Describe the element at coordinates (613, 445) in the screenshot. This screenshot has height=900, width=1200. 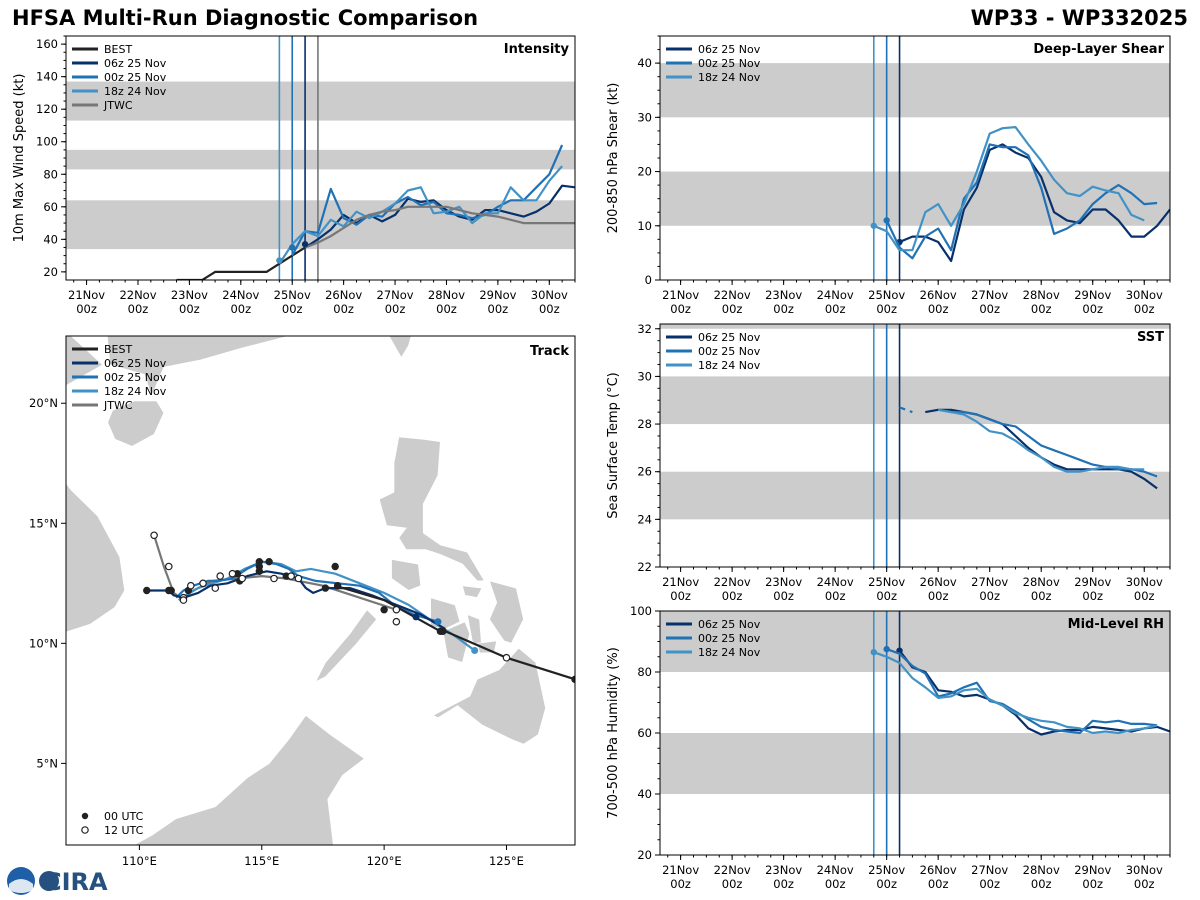
I see `sst-y-axis-label: Sea Surface Temp (°C)` at that location.